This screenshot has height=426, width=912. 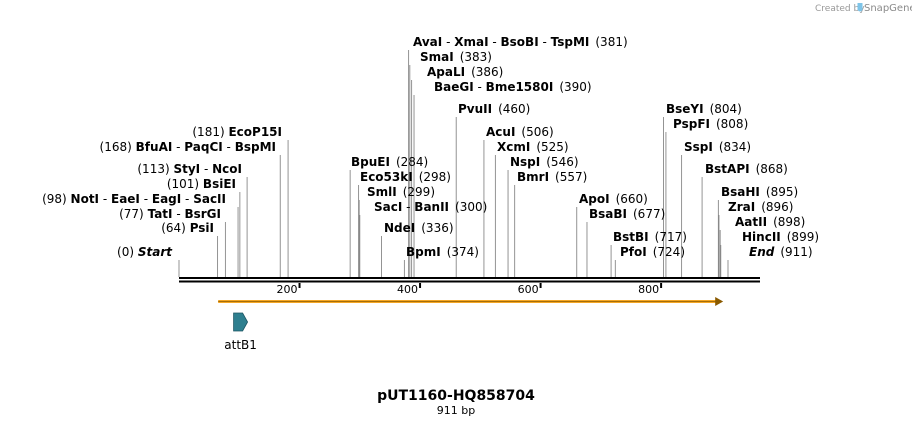 I want to click on site-label-acui: AcuI (506), so click(x=520, y=132).